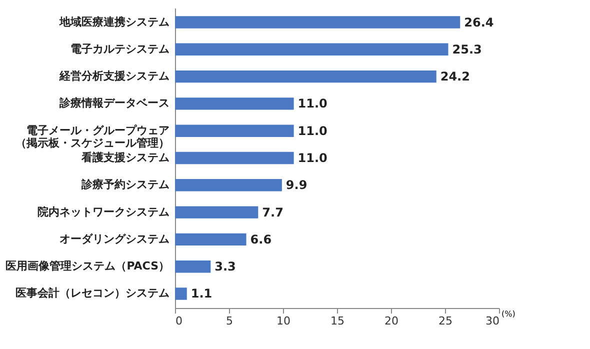 This screenshot has height=349, width=590. I want to click on y-tick-label: 医用画像管理システム（PACS）, so click(88, 266).